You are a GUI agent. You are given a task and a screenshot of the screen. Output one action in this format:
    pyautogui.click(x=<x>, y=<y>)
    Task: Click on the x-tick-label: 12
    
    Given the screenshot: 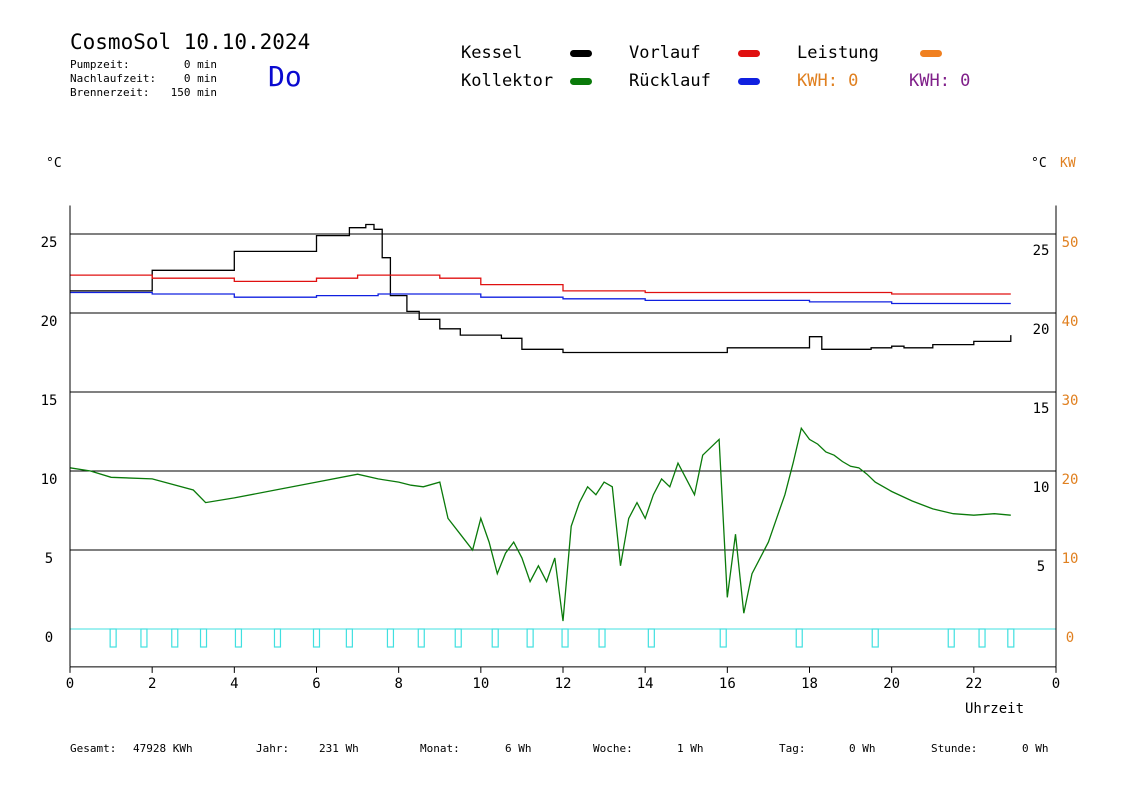 What is the action you would take?
    pyautogui.click(x=563, y=684)
    